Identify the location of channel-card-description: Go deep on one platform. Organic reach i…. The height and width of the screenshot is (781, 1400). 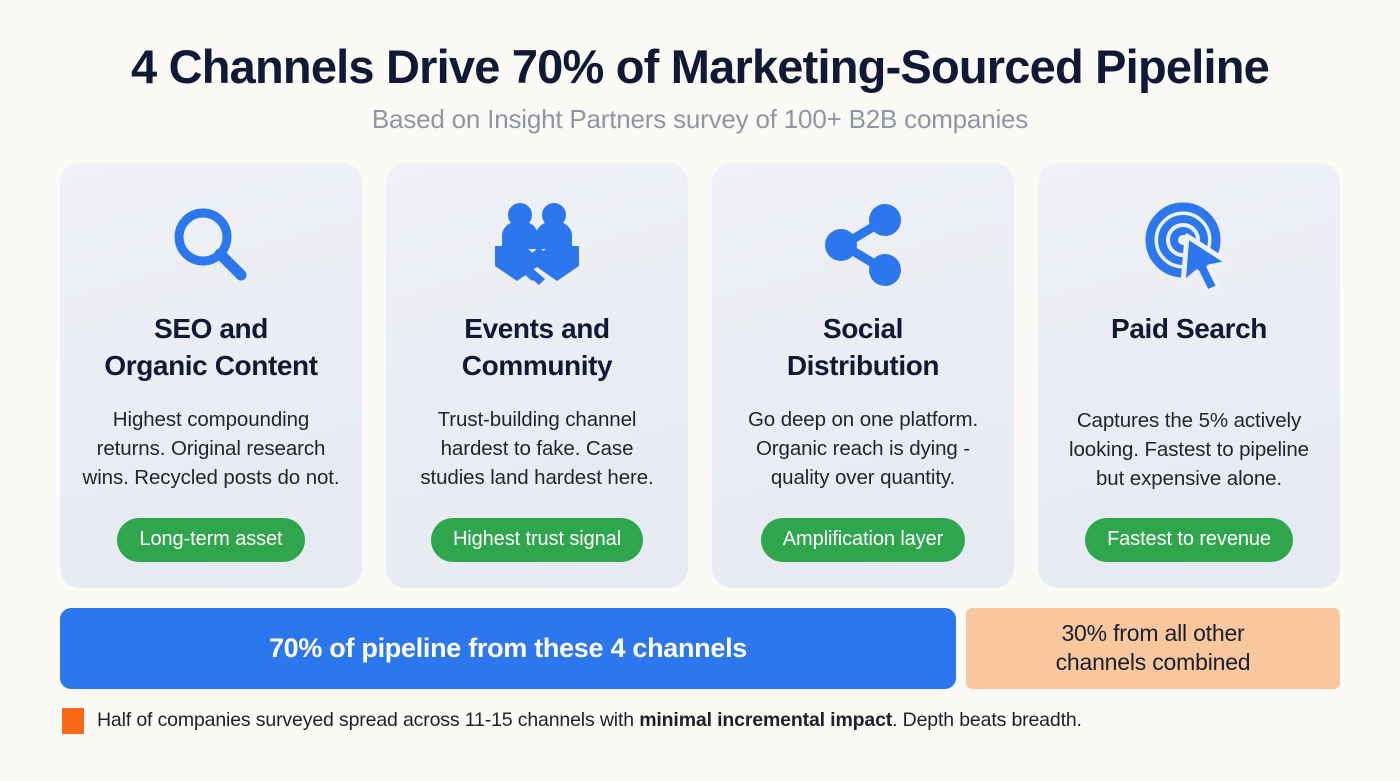
(863, 448).